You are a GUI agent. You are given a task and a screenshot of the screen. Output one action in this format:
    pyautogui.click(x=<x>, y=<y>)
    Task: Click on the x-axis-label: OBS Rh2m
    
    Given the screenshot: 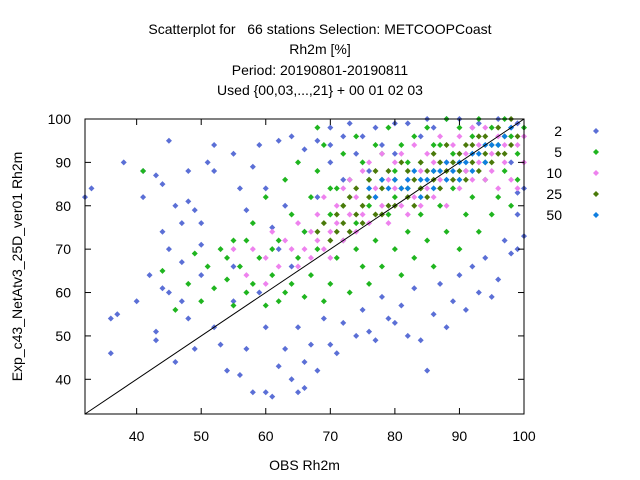 What is the action you would take?
    pyautogui.click(x=304, y=465)
    